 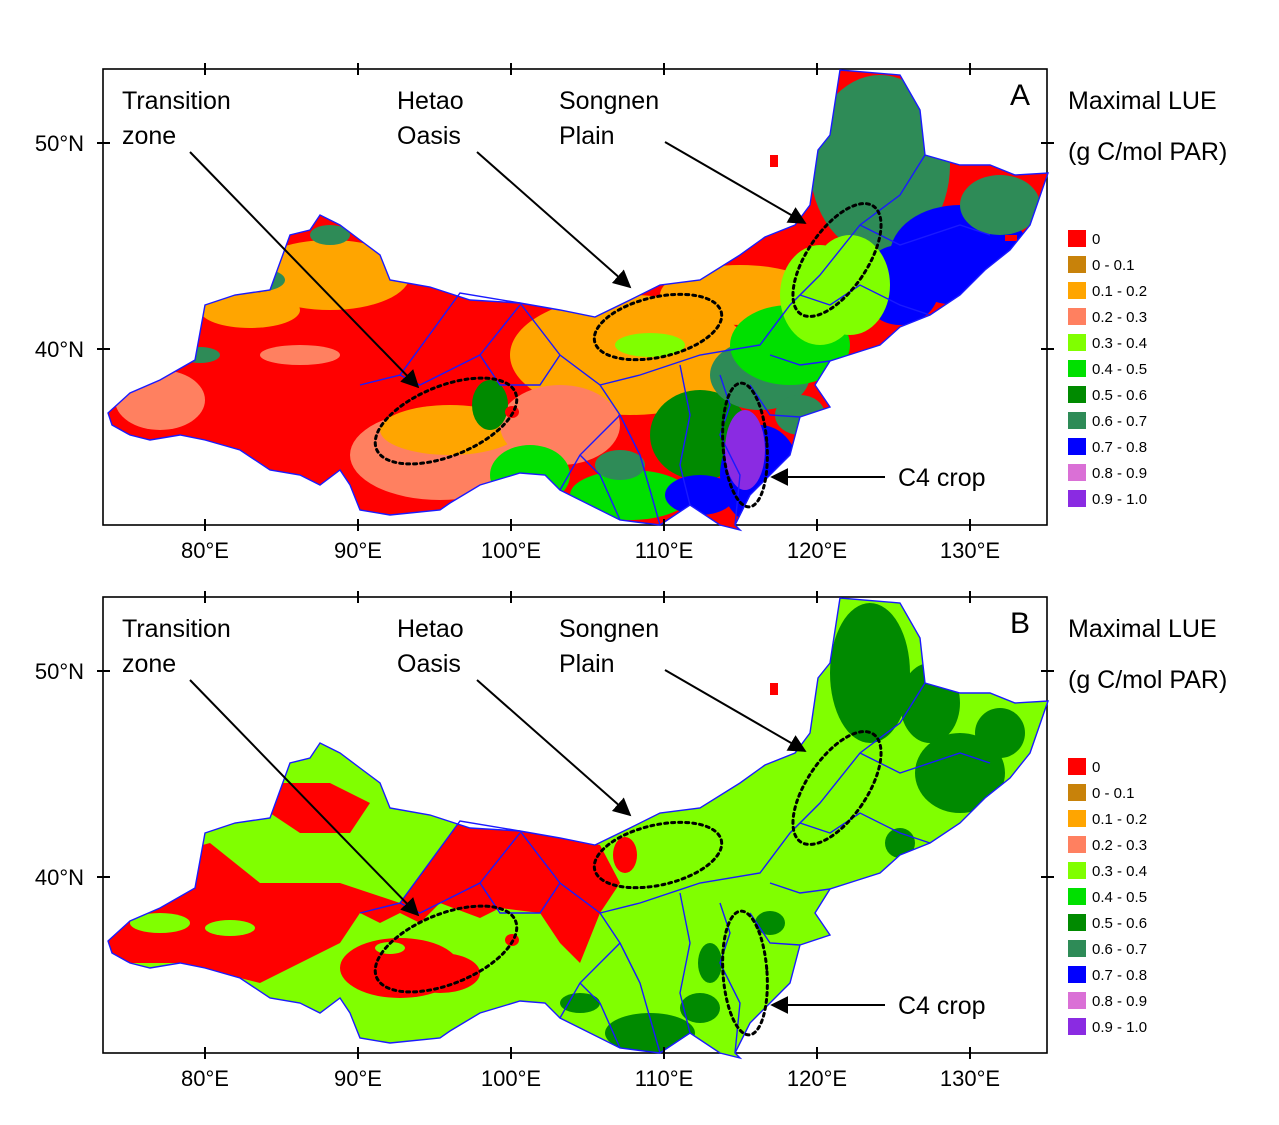 What do you see at coordinates (1119, 949) in the screenshot?
I see `legend-label: 0.6 - 0.7` at bounding box center [1119, 949].